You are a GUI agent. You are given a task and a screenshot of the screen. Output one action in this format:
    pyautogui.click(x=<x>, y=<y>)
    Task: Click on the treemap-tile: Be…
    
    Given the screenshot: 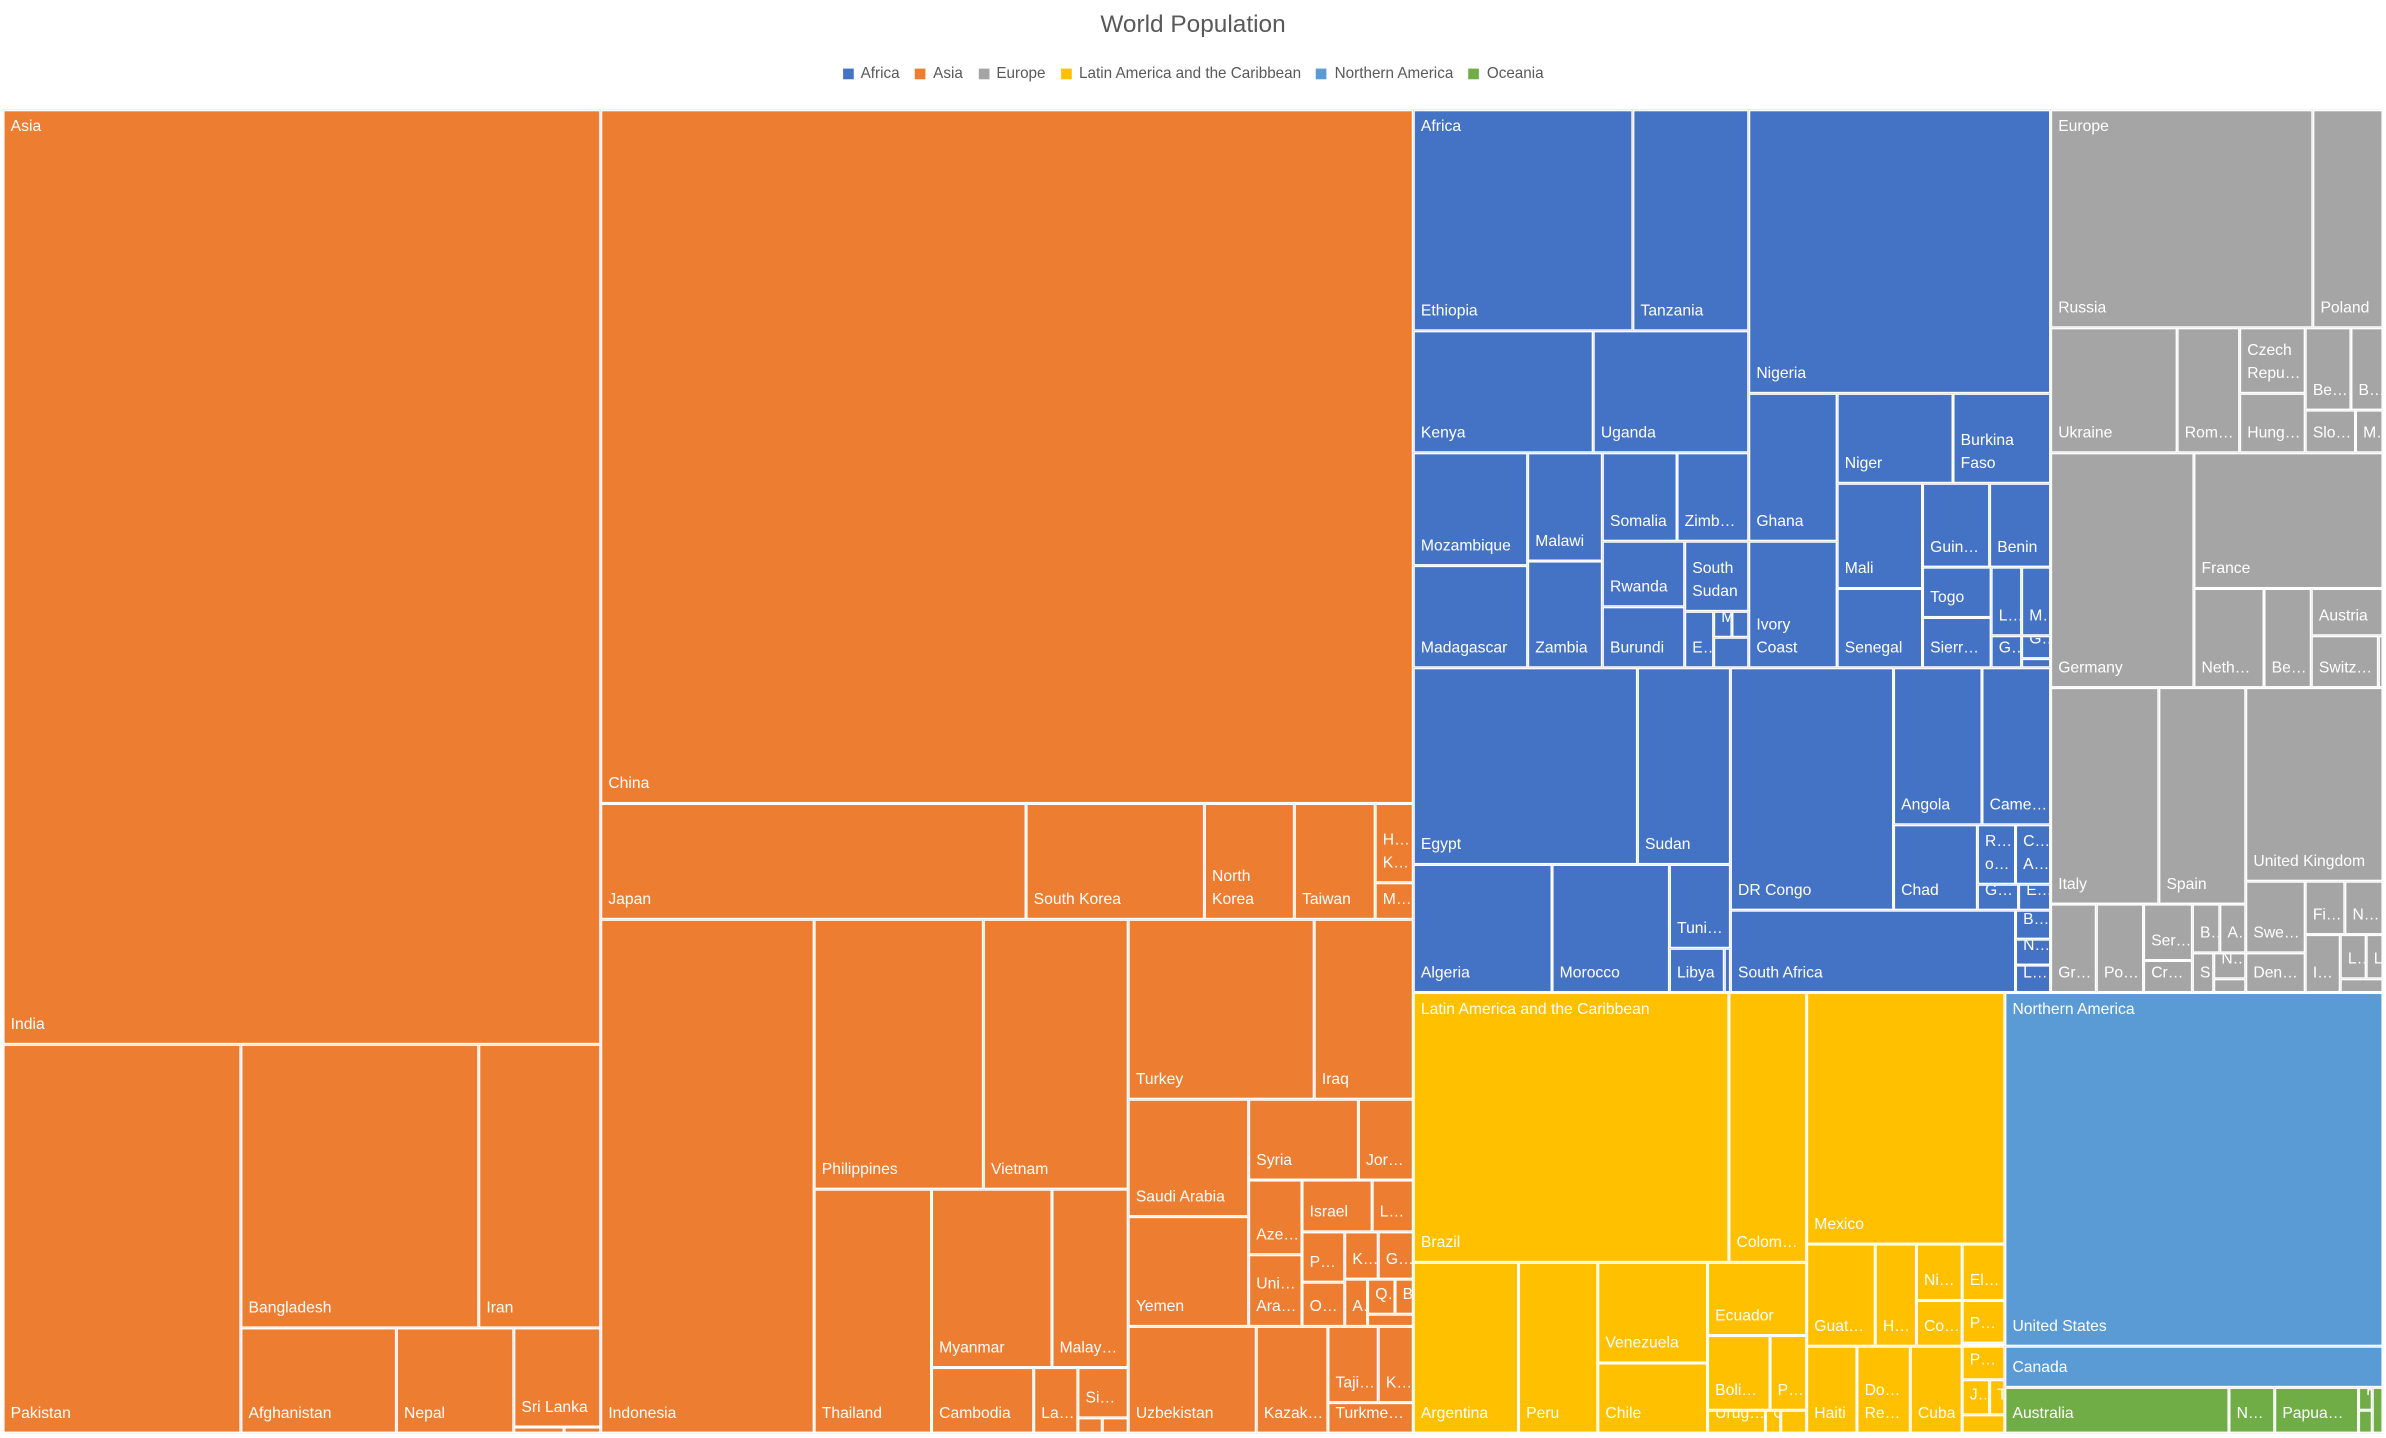 What is the action you would take?
    pyautogui.click(x=2288, y=638)
    